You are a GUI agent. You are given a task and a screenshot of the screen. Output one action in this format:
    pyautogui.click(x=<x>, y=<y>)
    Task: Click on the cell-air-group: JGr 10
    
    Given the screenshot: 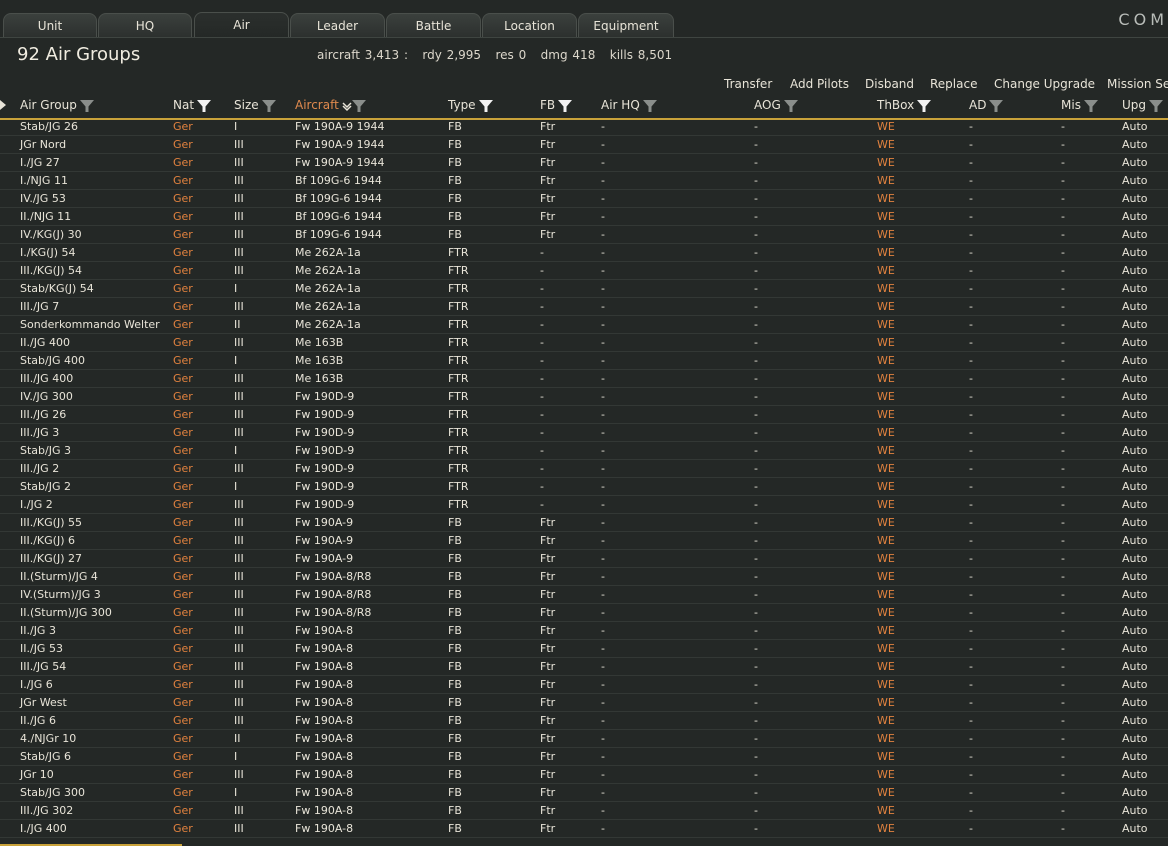 What is the action you would take?
    pyautogui.click(x=37, y=774)
    